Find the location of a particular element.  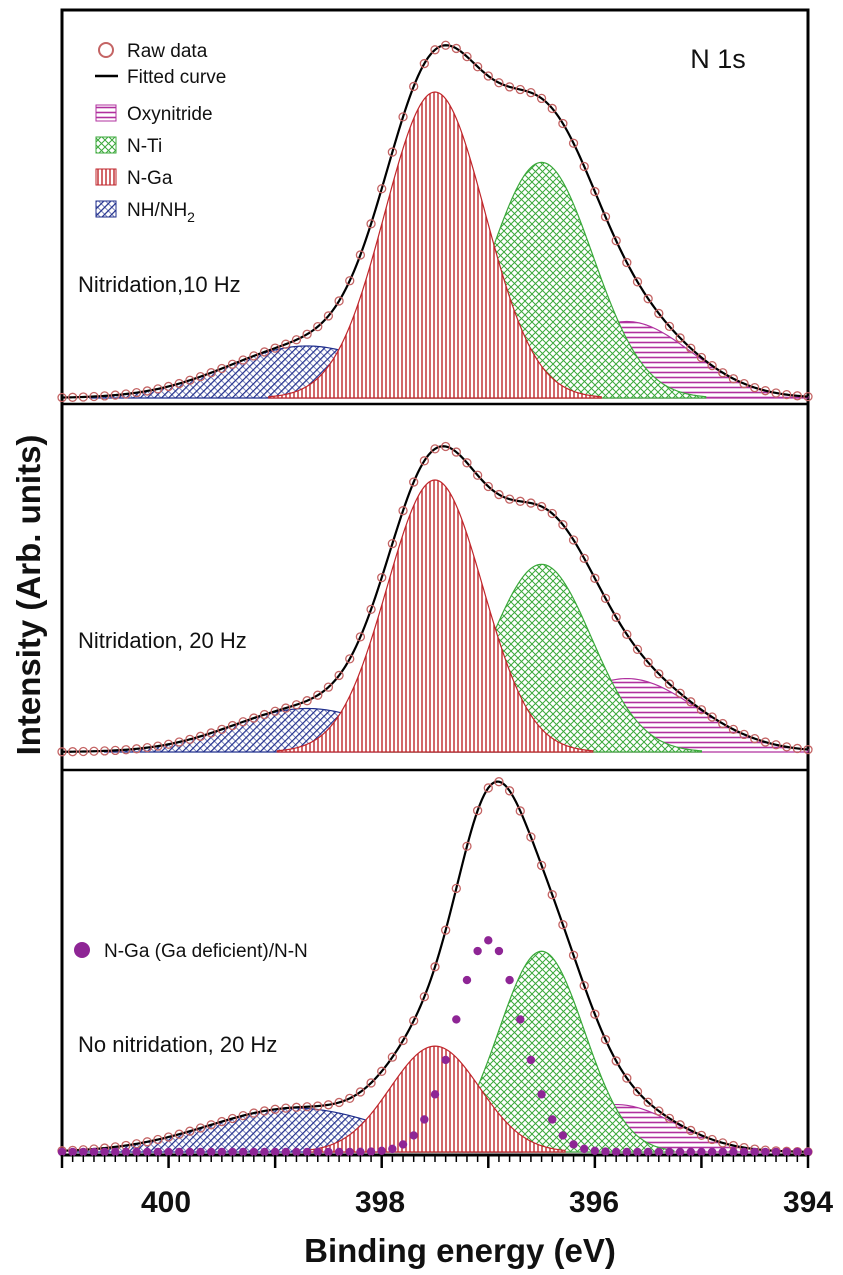

nh-nh2-swatch is located at coordinates (106, 209).